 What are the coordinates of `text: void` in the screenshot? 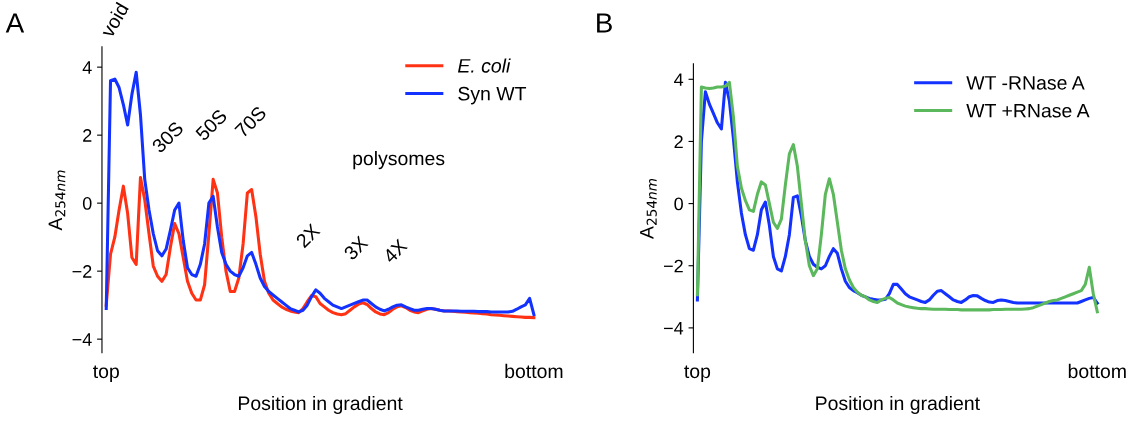 It's located at (114, 20).